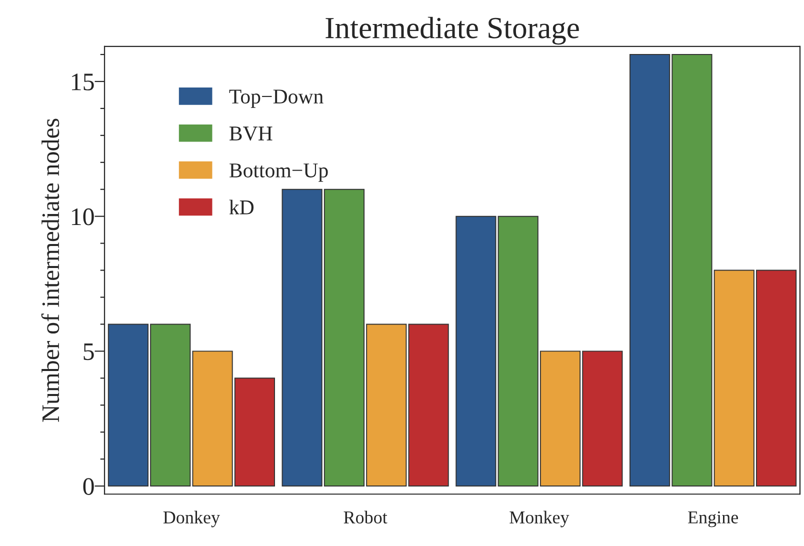 This screenshot has width=804, height=546. What do you see at coordinates (241, 207) in the screenshot?
I see `legend-label: kD` at bounding box center [241, 207].